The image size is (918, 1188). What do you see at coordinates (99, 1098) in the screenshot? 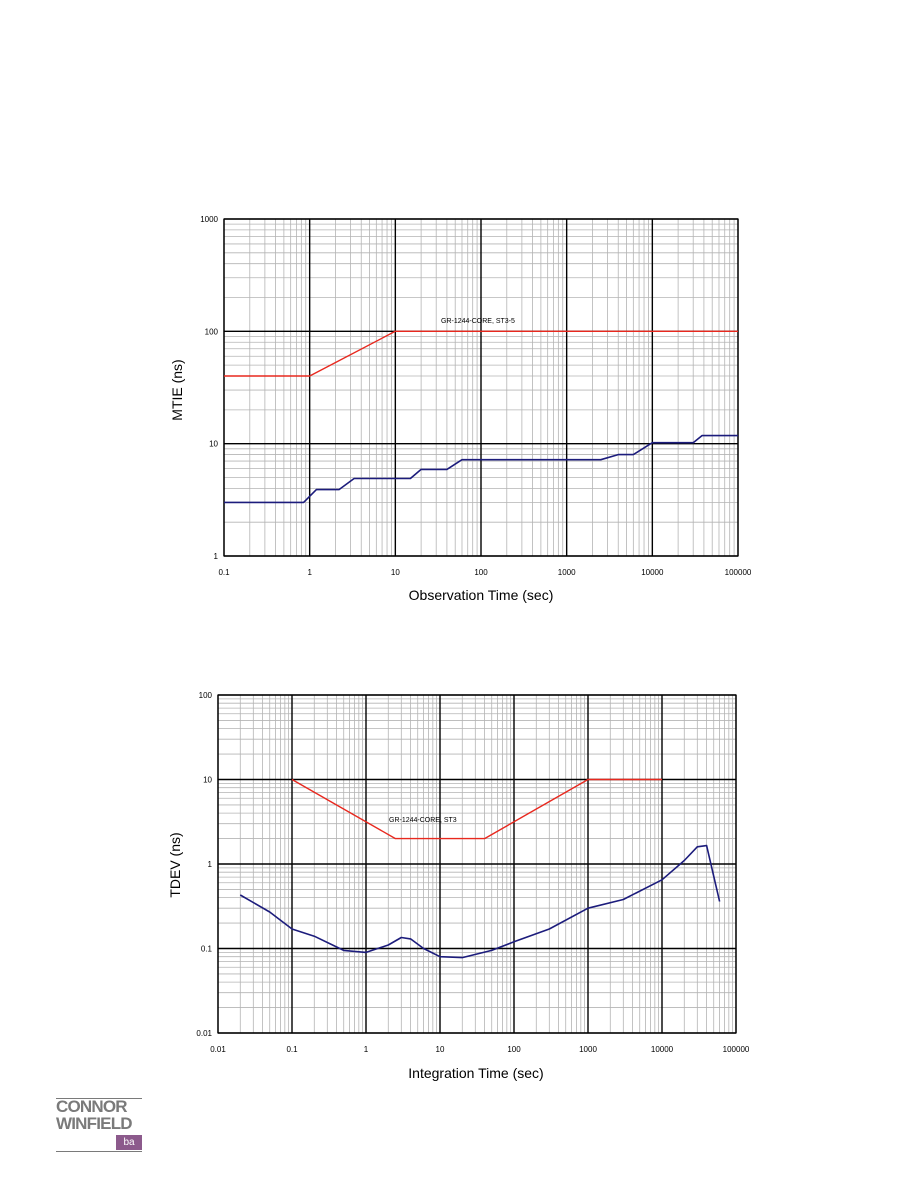
I see `logo-rule-top` at bounding box center [99, 1098].